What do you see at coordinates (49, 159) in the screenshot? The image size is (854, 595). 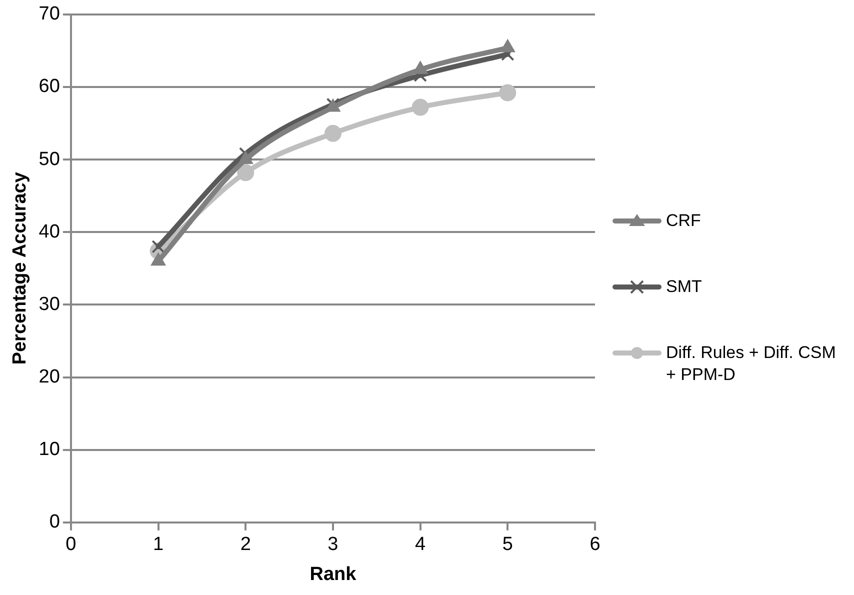 I see `y-tick-label: 50` at bounding box center [49, 159].